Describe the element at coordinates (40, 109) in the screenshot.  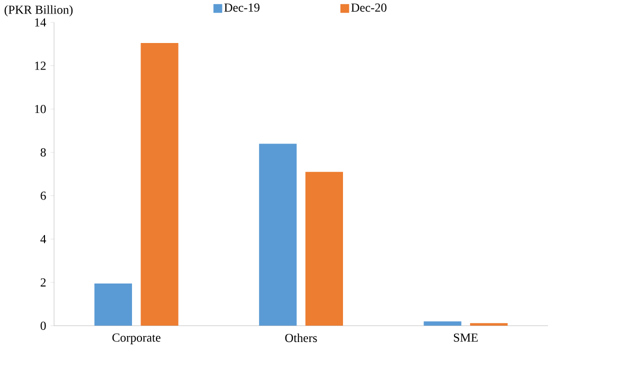
I see `y-tick-label: 10` at that location.